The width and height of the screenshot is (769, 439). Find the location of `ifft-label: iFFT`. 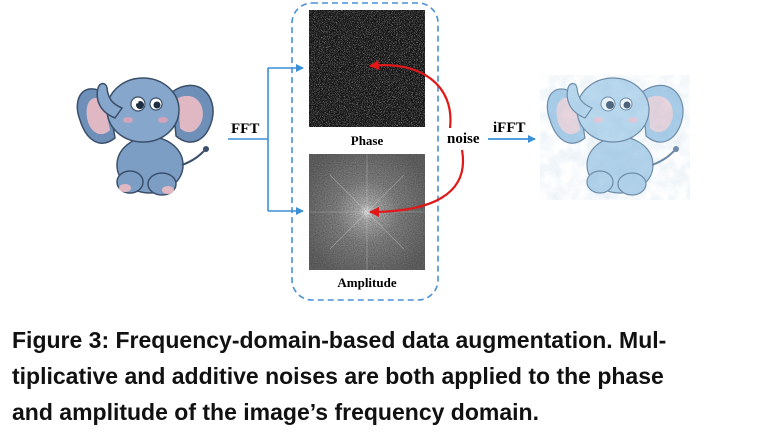

ifft-label: iFFT is located at coordinates (509, 128).